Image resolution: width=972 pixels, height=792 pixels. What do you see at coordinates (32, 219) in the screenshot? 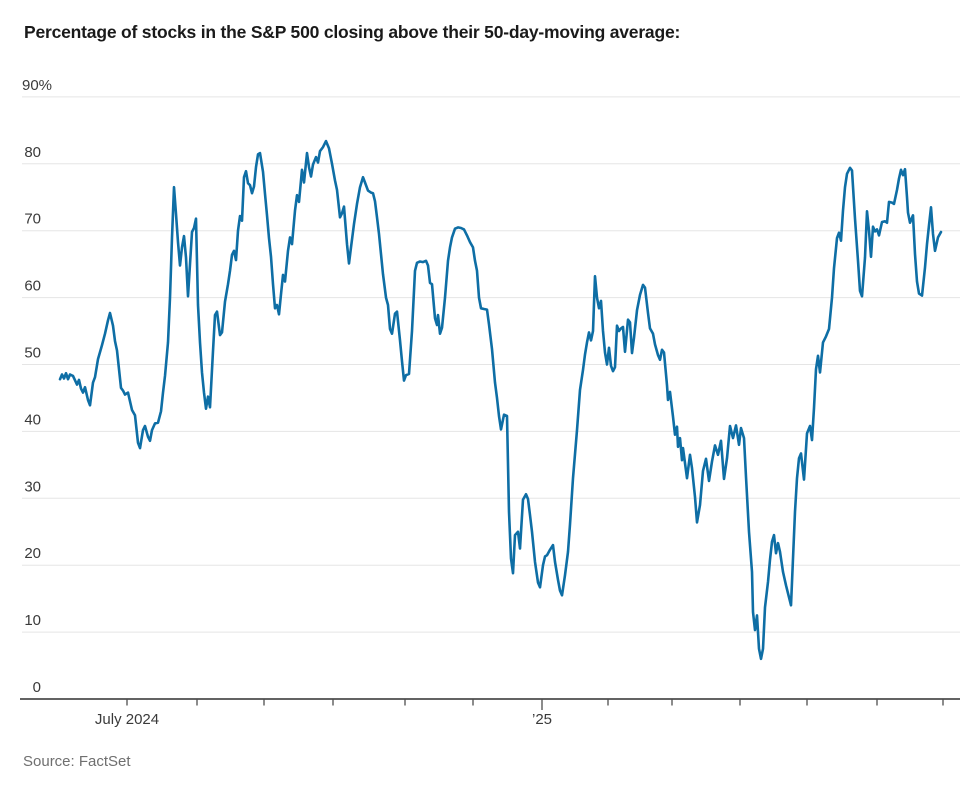
I see `y-axis-label: 70` at bounding box center [32, 219].